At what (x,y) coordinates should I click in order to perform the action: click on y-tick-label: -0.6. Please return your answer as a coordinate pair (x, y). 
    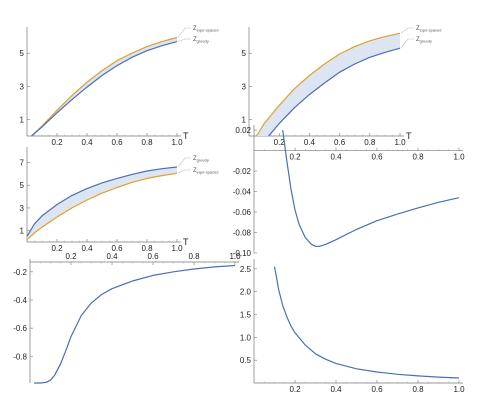
    Looking at the image, I should click on (20, 328).